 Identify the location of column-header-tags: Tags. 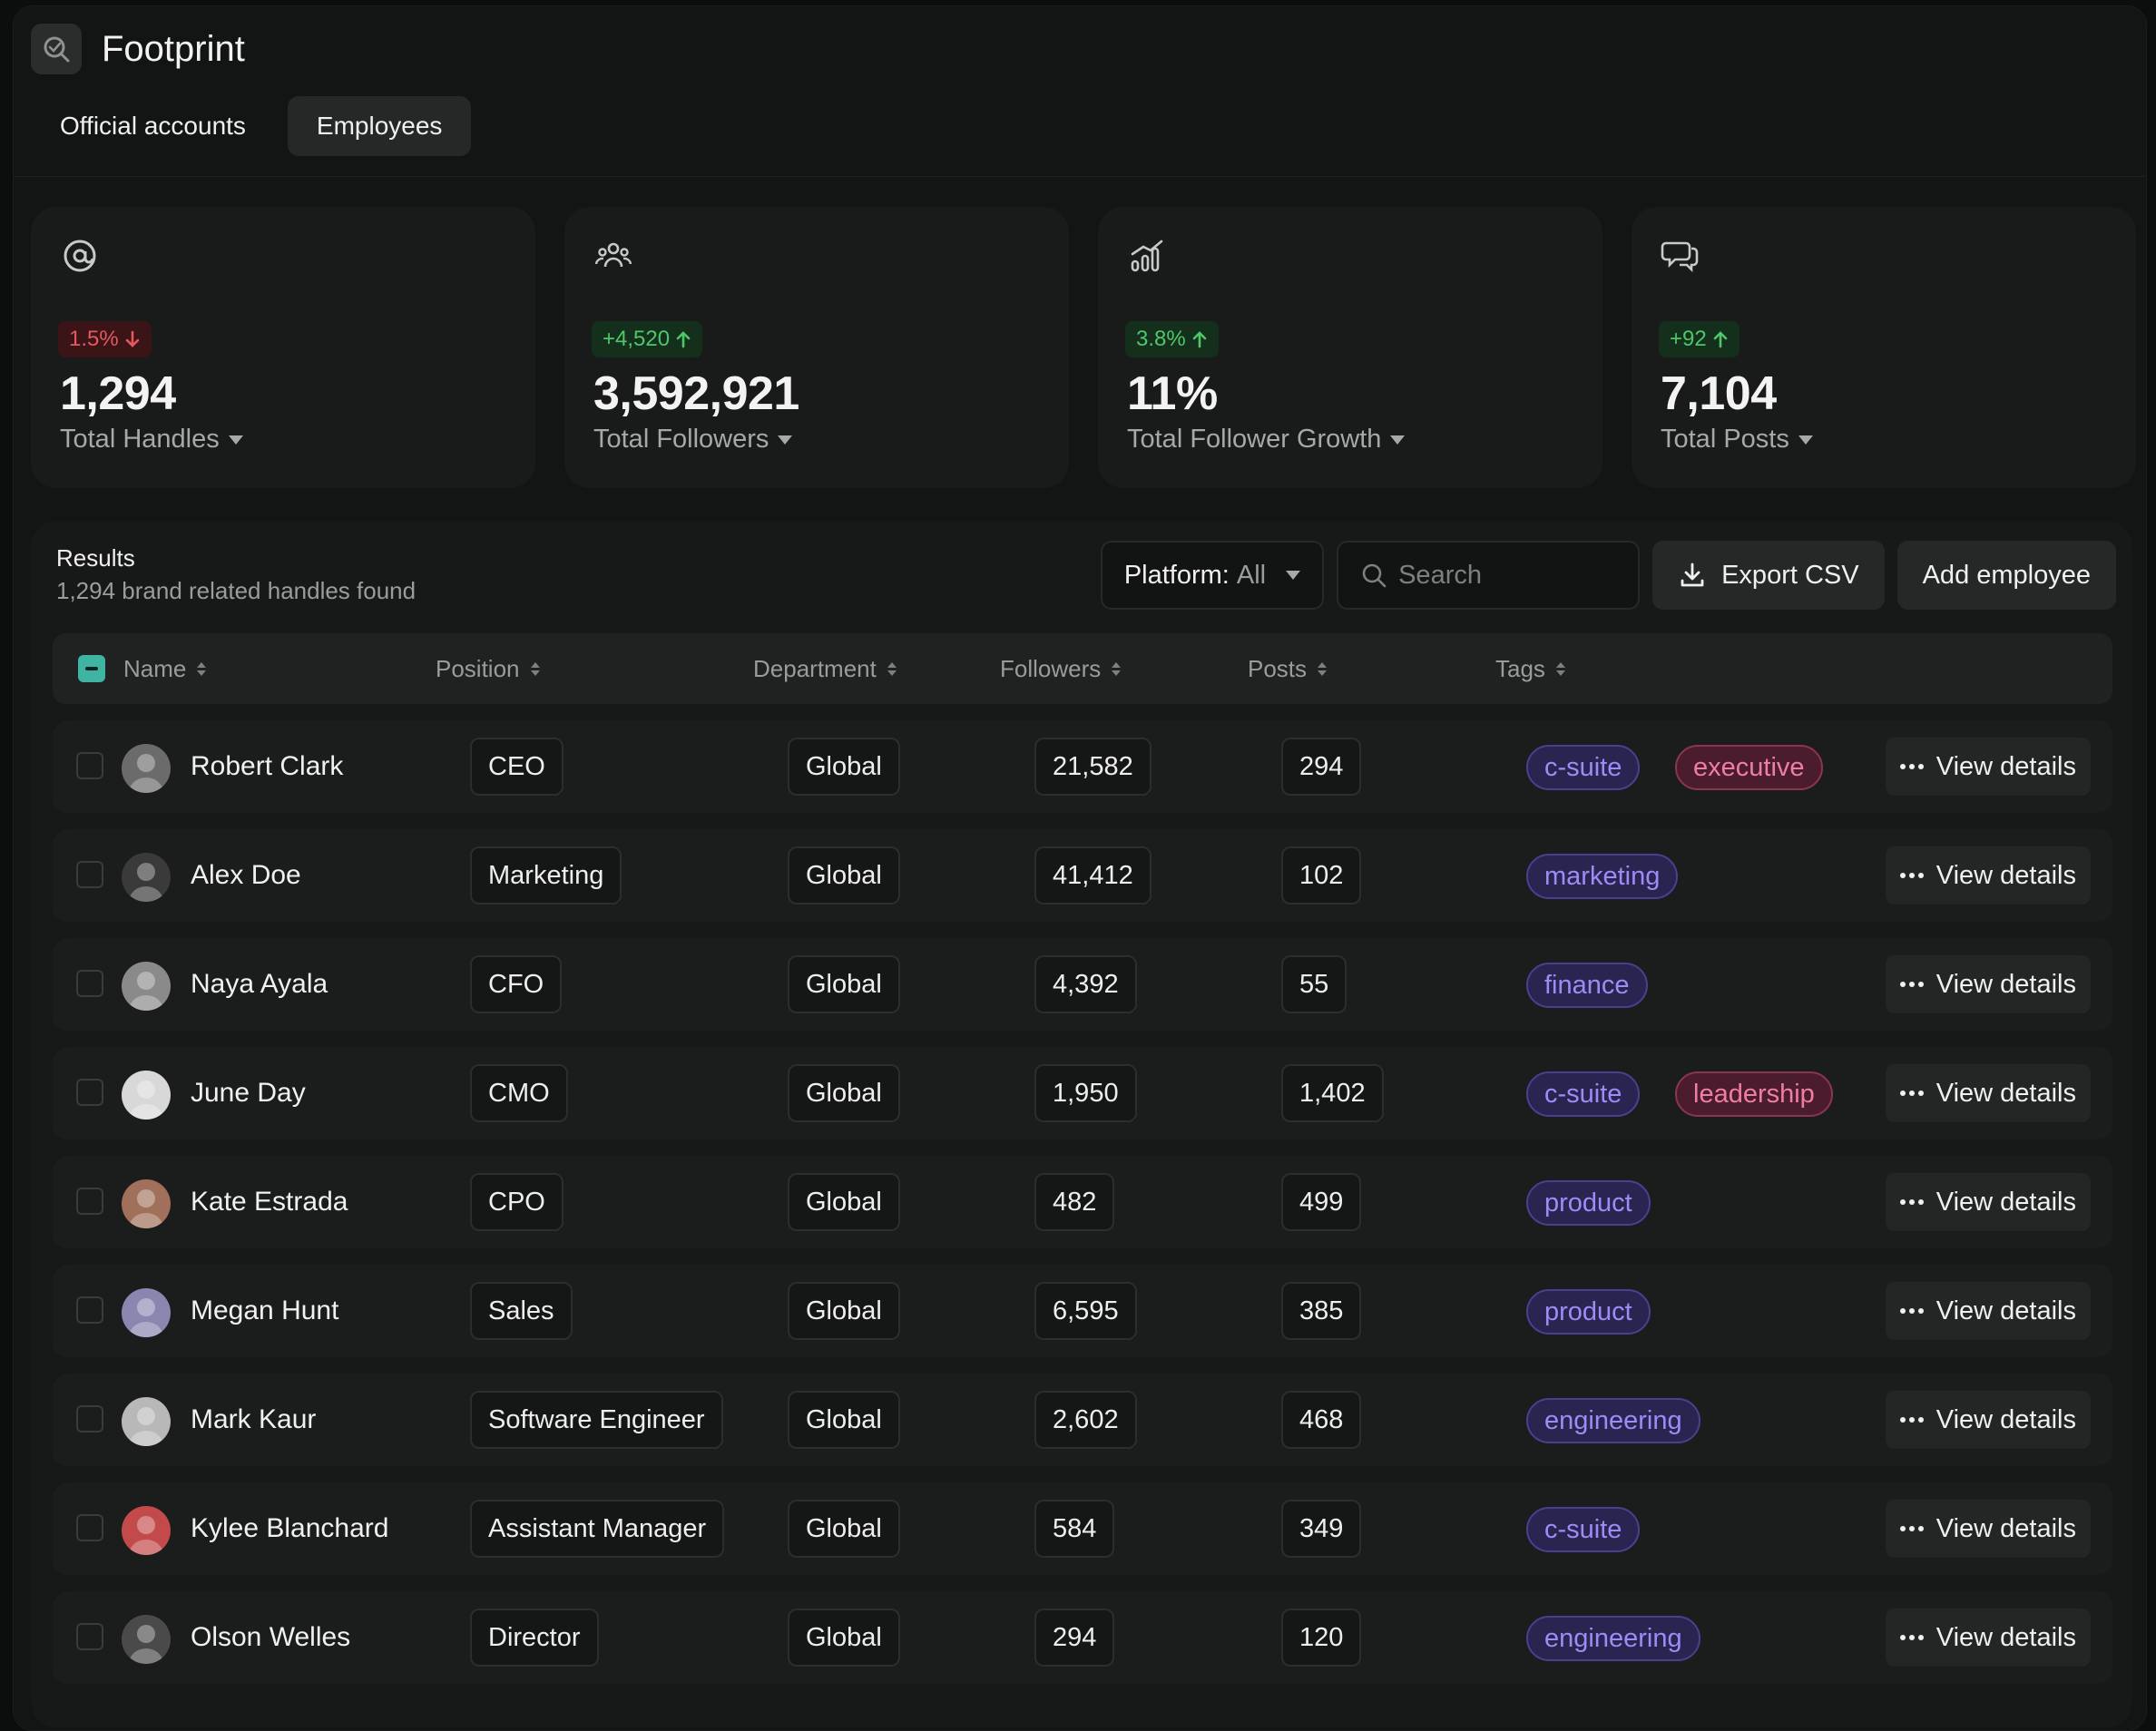
(1530, 668).